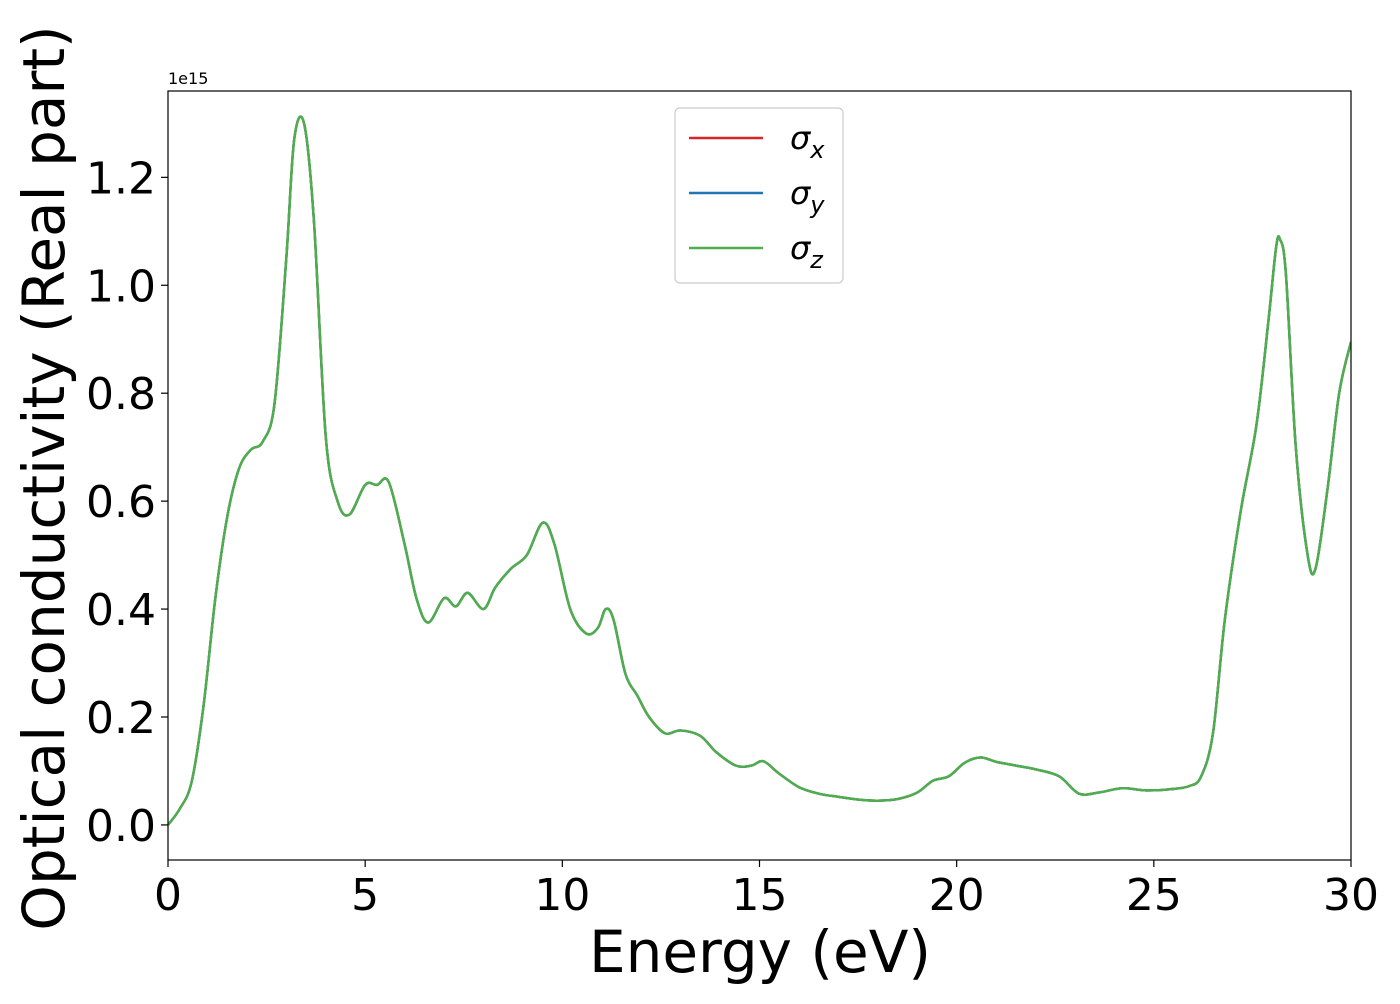 The image size is (1400, 1004). Describe the element at coordinates (1351, 895) in the screenshot. I see `x-tick-label: 30` at that location.